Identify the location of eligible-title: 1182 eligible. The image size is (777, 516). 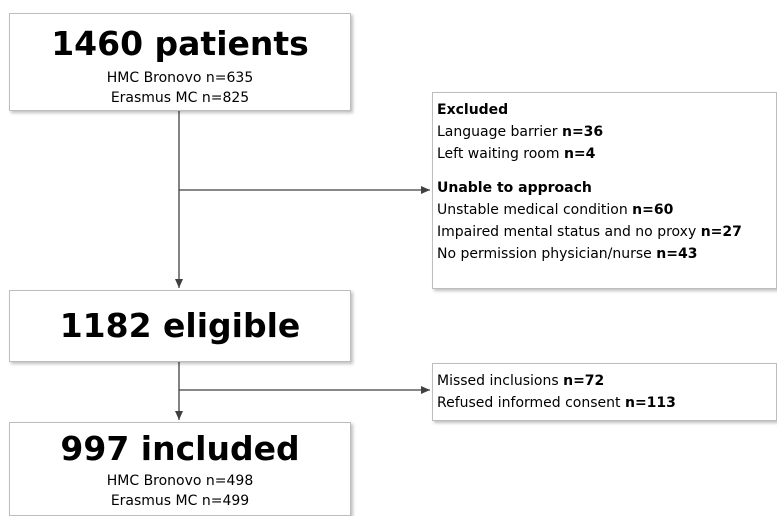
(180, 325).